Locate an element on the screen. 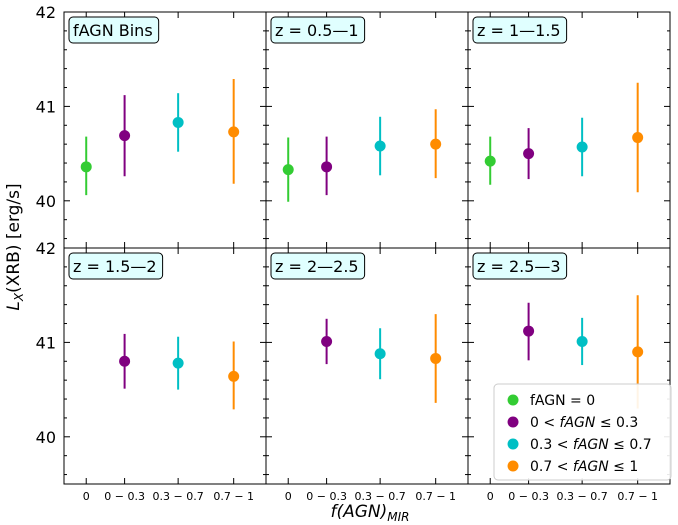 This screenshot has height=525, width=678. panel-title: z = 1—1.5 is located at coordinates (519, 30).